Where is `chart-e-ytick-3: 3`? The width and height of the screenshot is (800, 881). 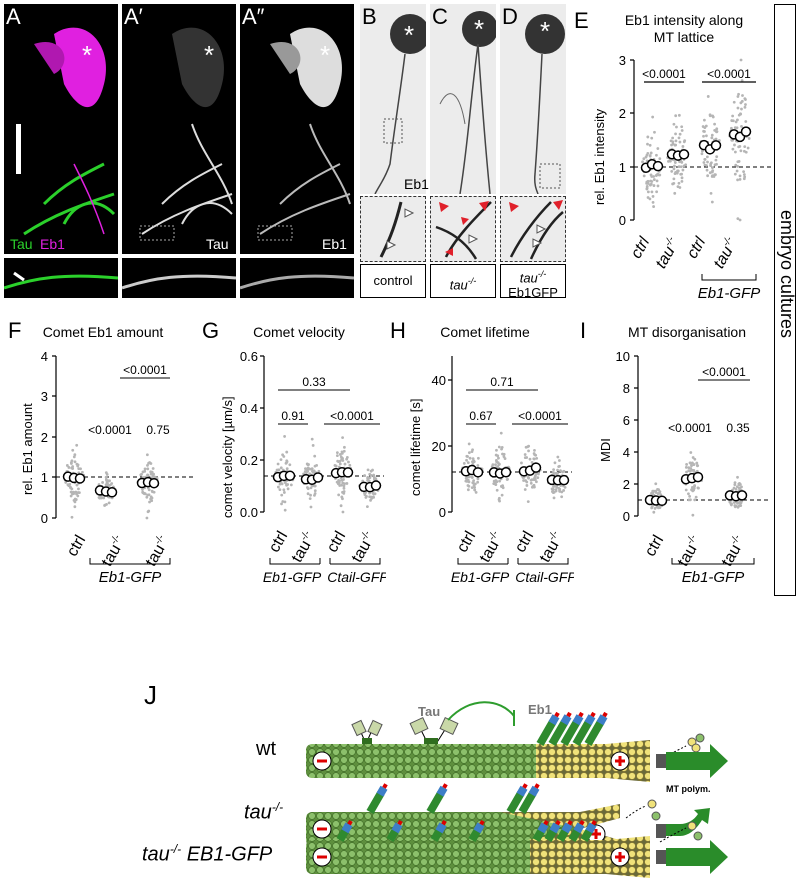
chart-e-ytick-3: 3 is located at coordinates (622, 60).